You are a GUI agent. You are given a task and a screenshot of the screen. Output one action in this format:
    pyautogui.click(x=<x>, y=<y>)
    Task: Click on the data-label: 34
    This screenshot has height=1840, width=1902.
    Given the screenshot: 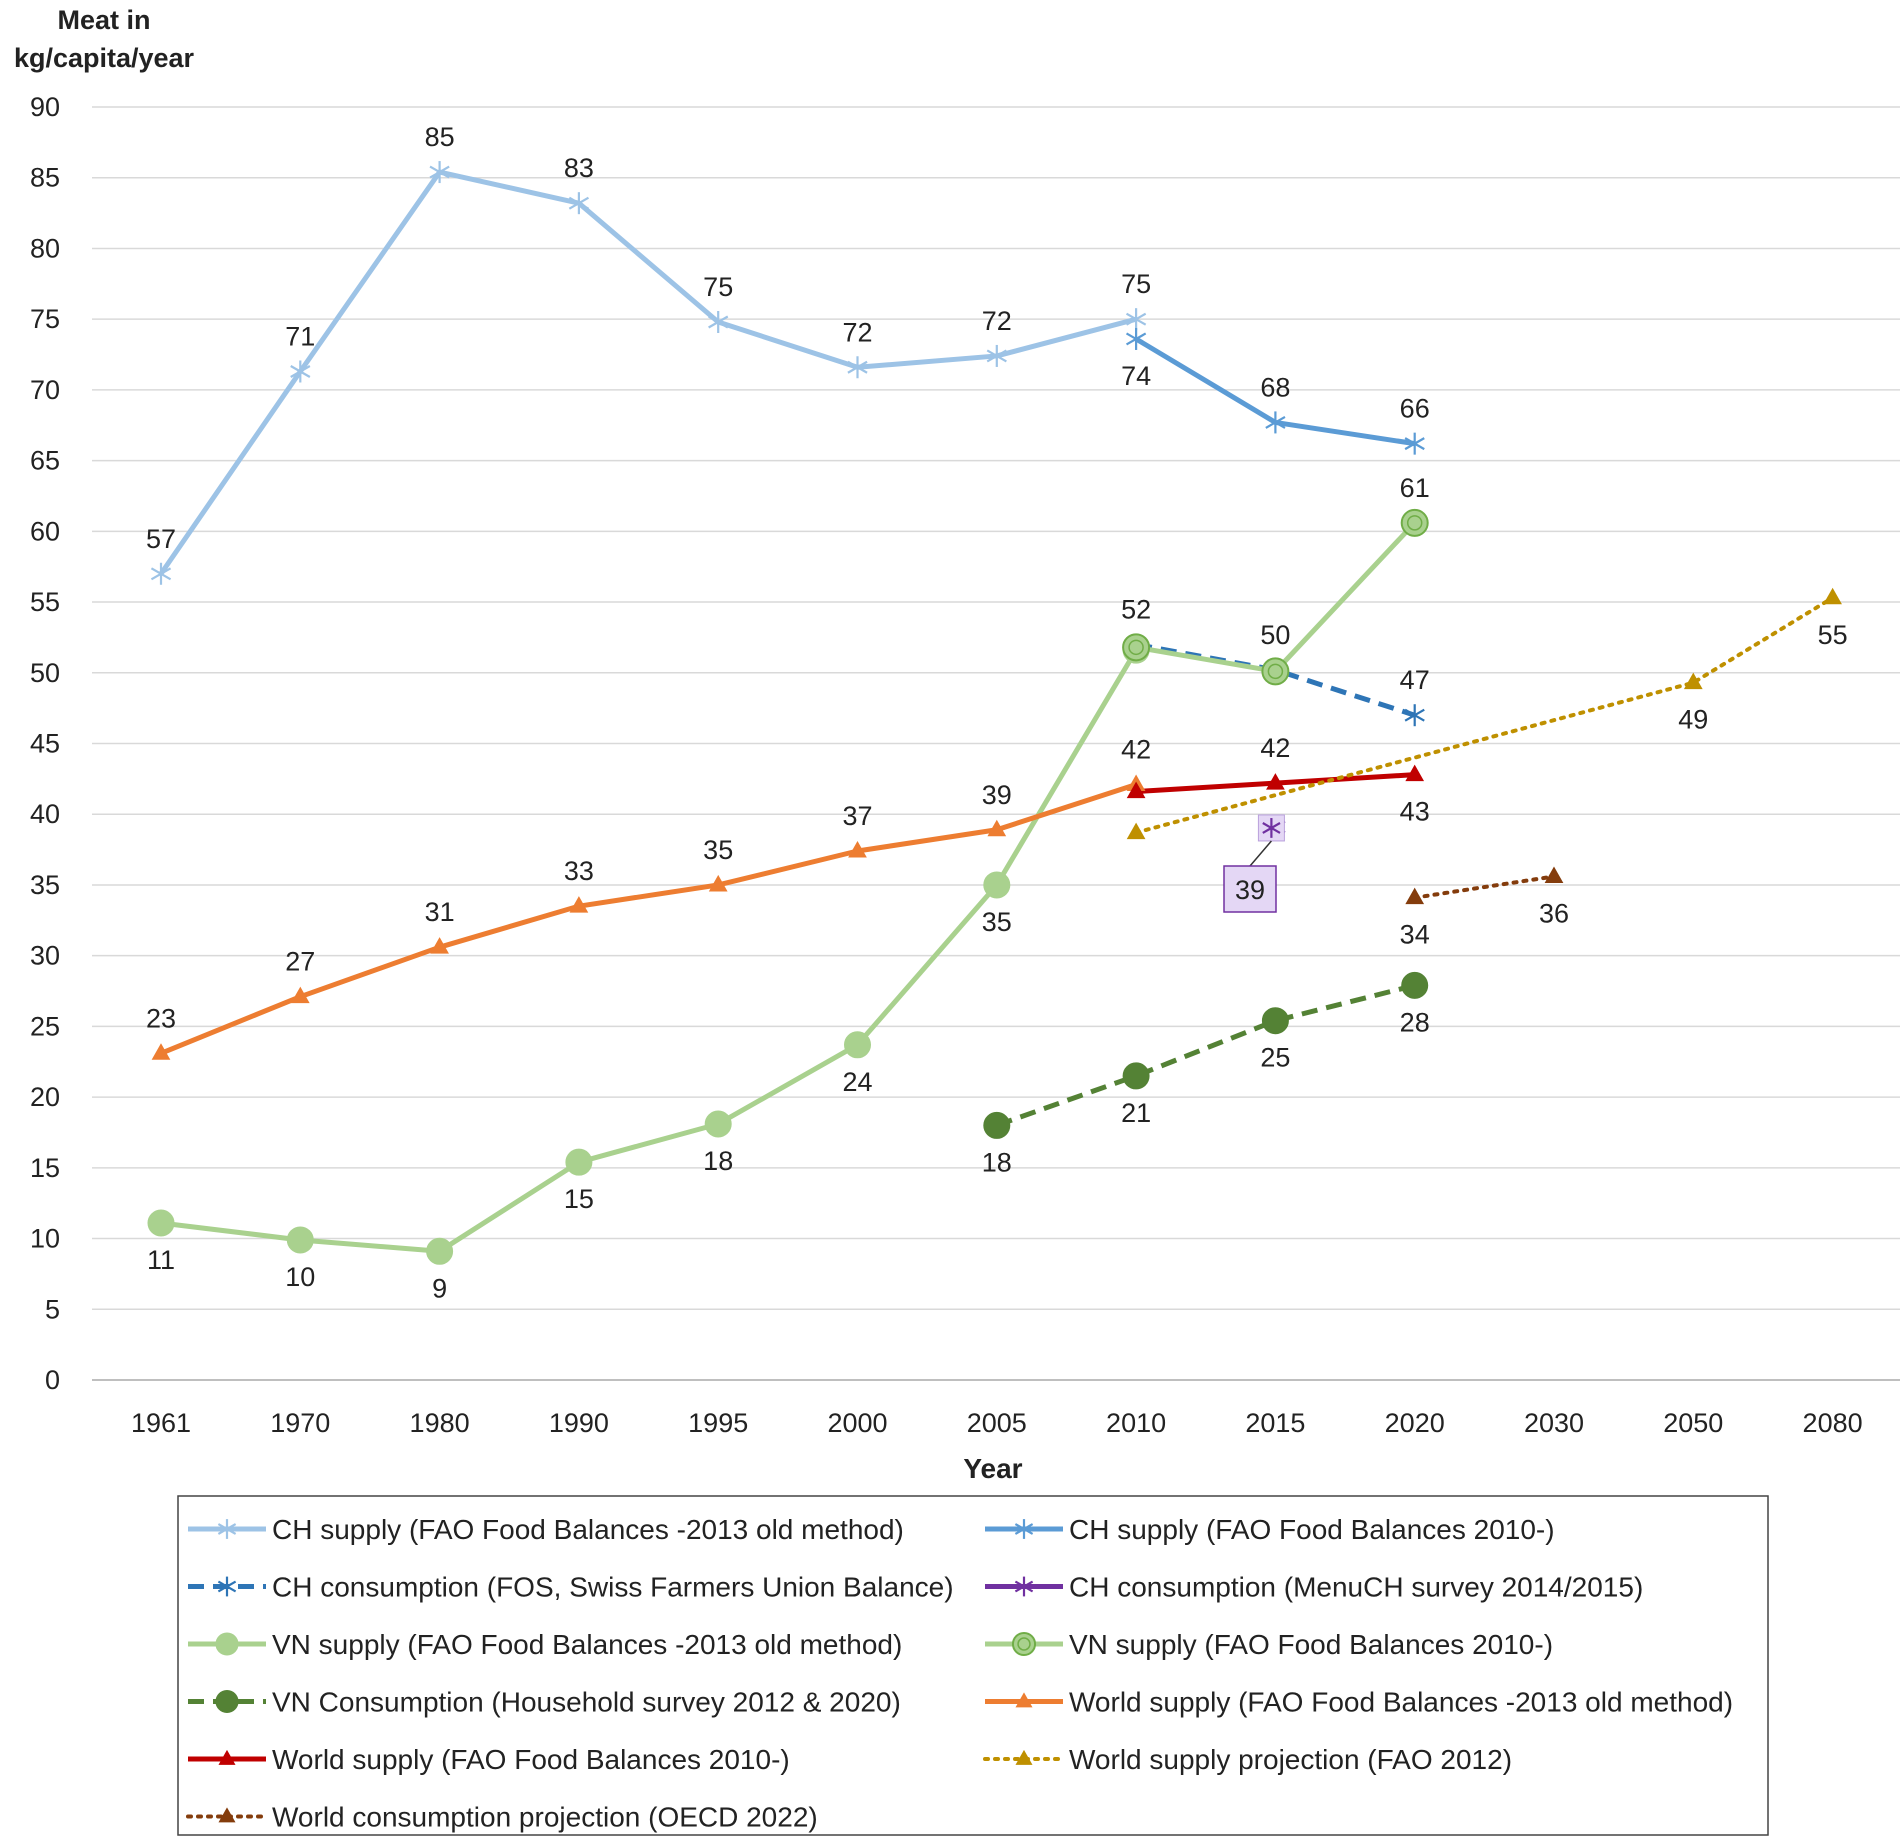 What is the action you would take?
    pyautogui.click(x=1415, y=935)
    